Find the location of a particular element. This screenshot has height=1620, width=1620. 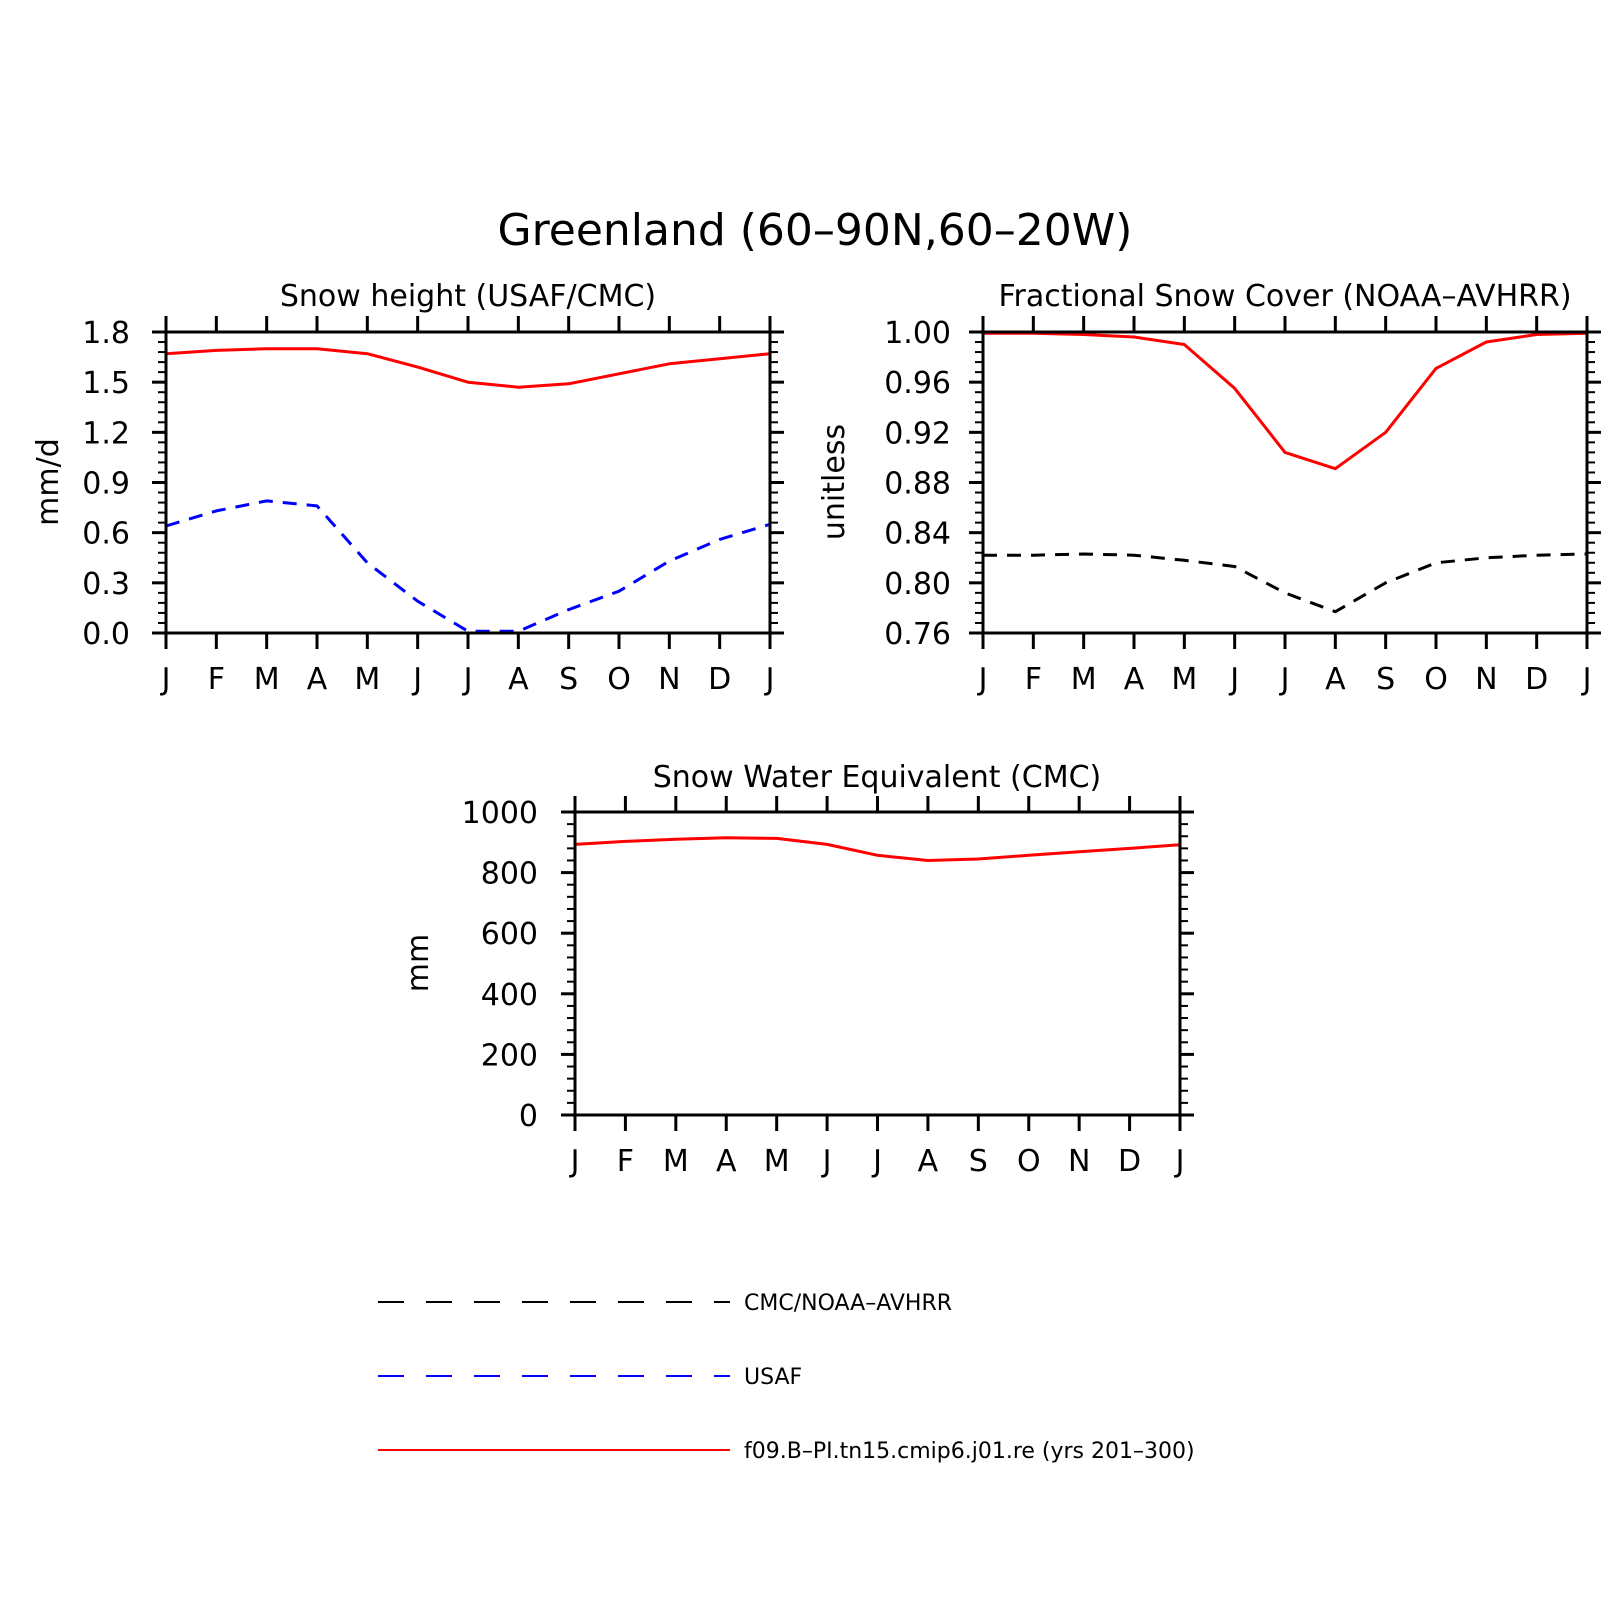

y-tick-label: 0.9 is located at coordinates (106, 484).